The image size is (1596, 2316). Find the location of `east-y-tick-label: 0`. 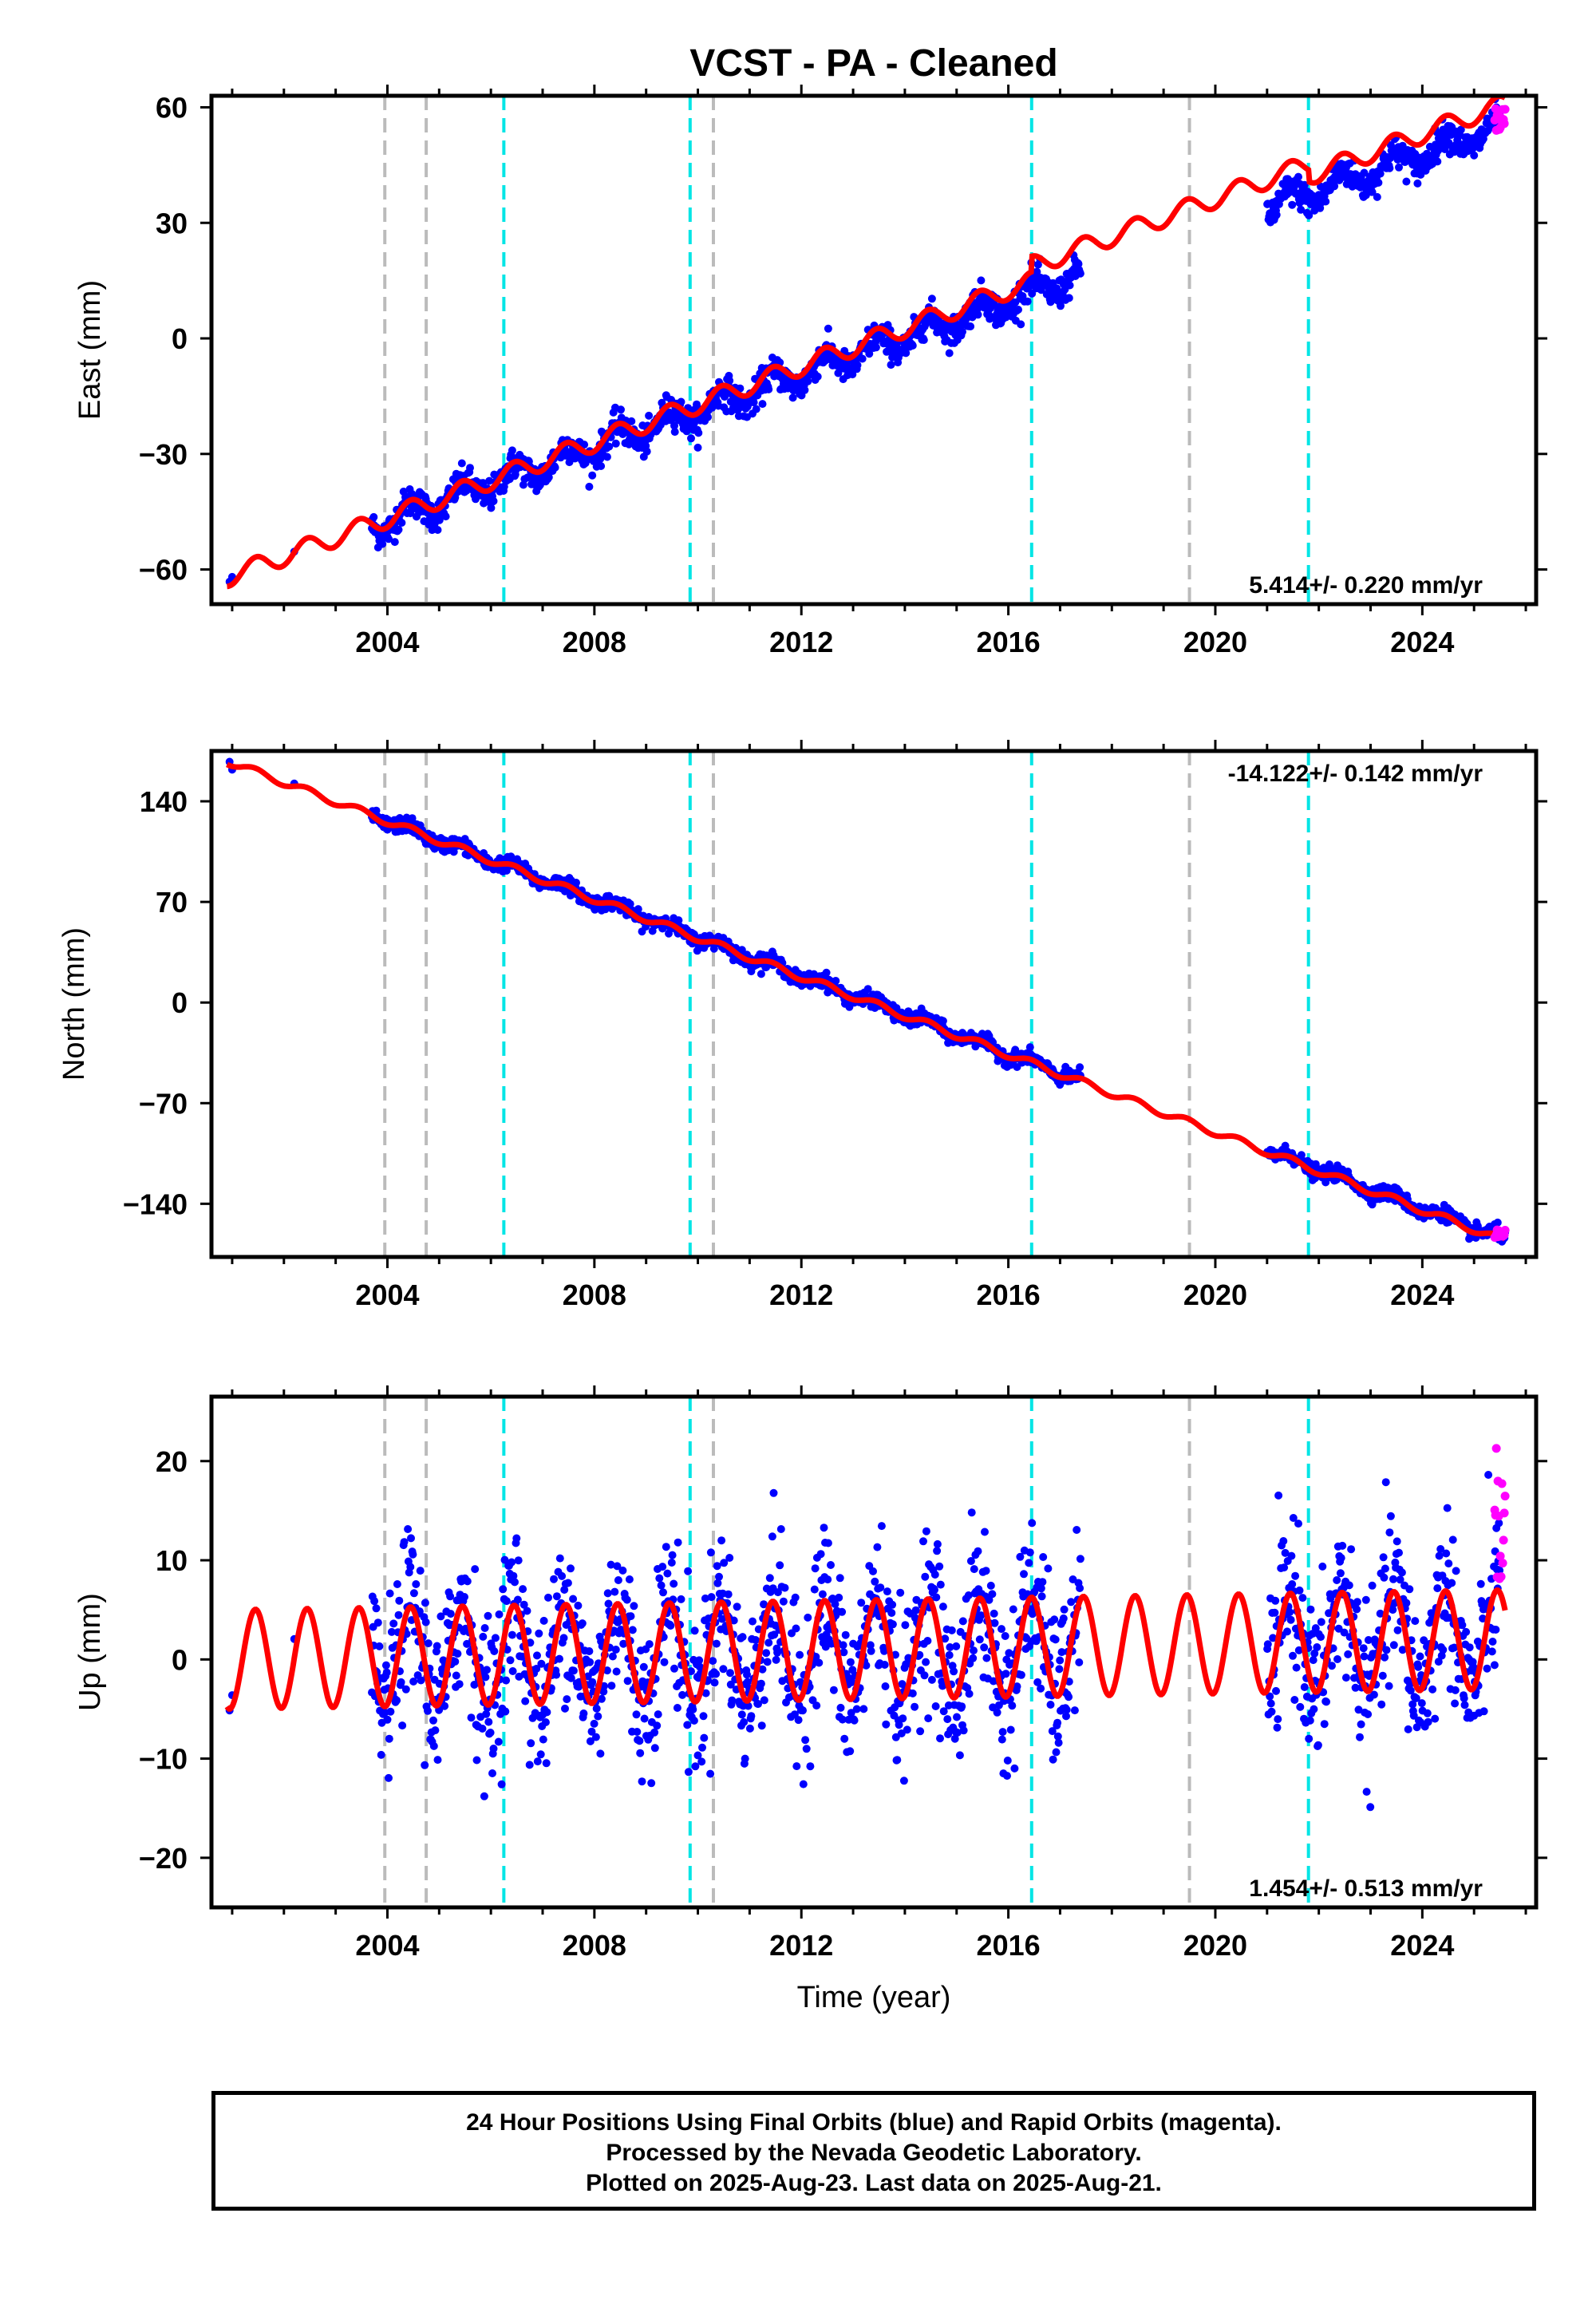

east-y-tick-label: 0 is located at coordinates (180, 338).